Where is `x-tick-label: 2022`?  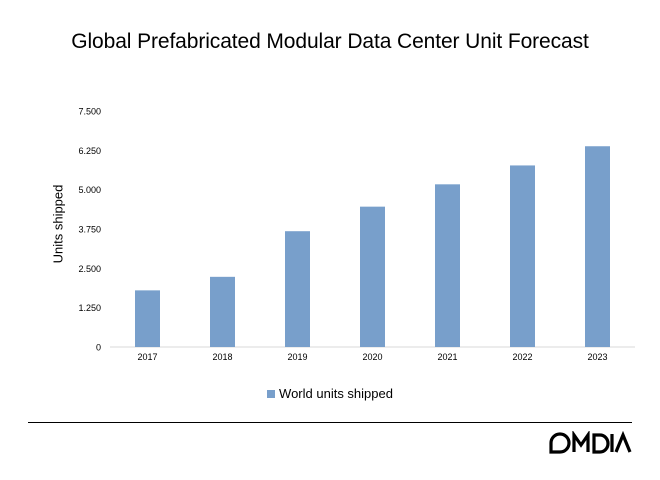
x-tick-label: 2022 is located at coordinates (522, 357).